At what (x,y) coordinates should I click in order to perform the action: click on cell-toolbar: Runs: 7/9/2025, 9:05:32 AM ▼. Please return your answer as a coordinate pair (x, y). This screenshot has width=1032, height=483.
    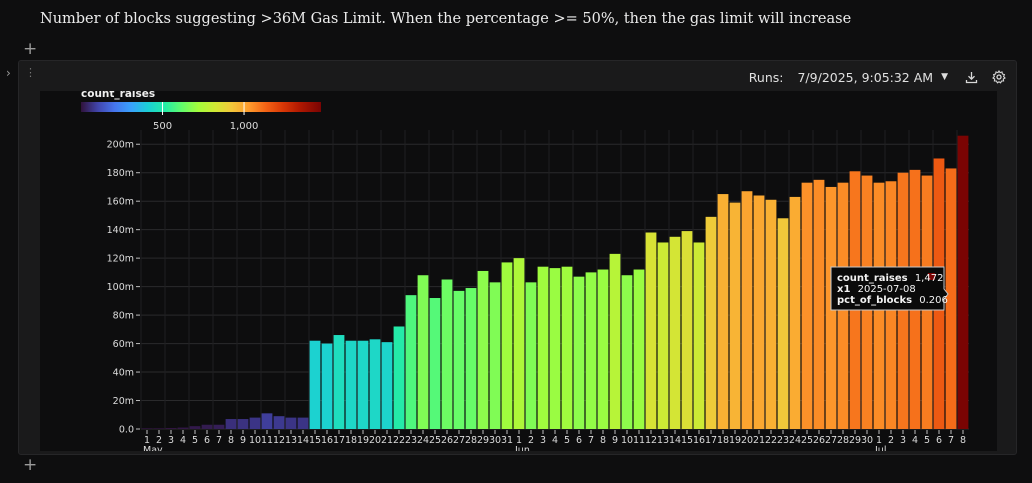
    Looking at the image, I should click on (878, 77).